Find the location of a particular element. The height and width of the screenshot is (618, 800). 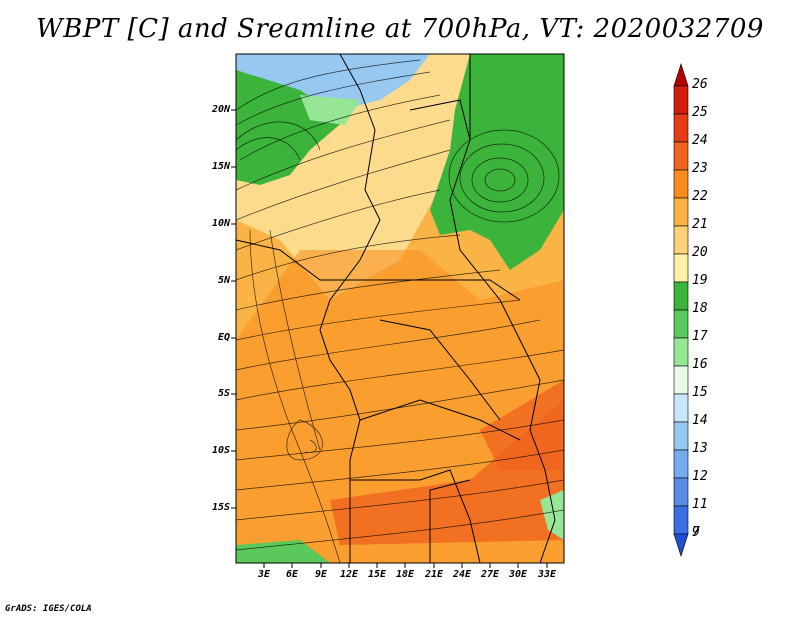

colorbar-label: 14 is located at coordinates (700, 420).